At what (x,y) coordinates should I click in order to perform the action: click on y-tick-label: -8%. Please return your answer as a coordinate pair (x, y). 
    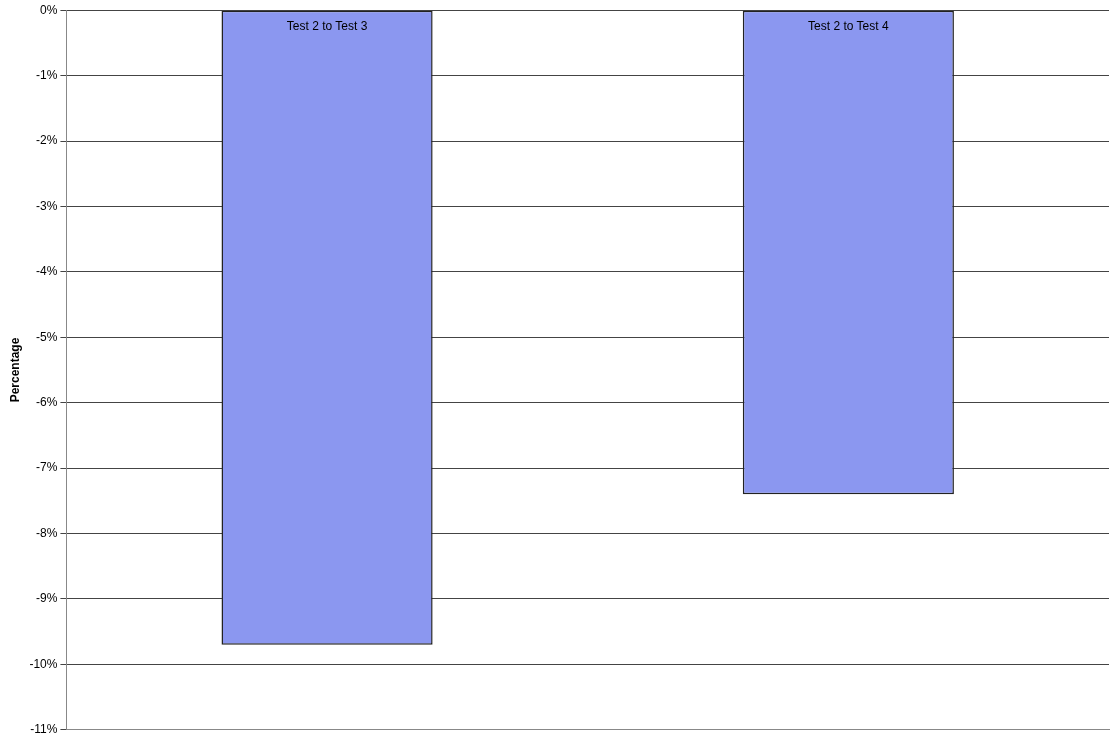
    Looking at the image, I should click on (47, 532).